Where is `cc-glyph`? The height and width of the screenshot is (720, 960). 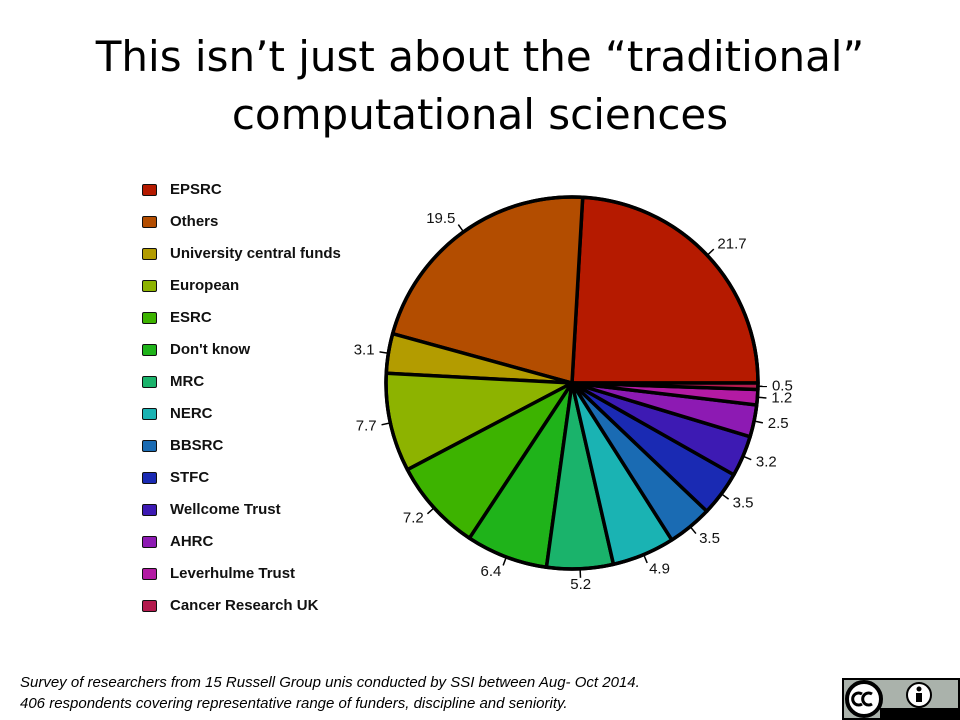
cc-glyph is located at coordinates (862, 699).